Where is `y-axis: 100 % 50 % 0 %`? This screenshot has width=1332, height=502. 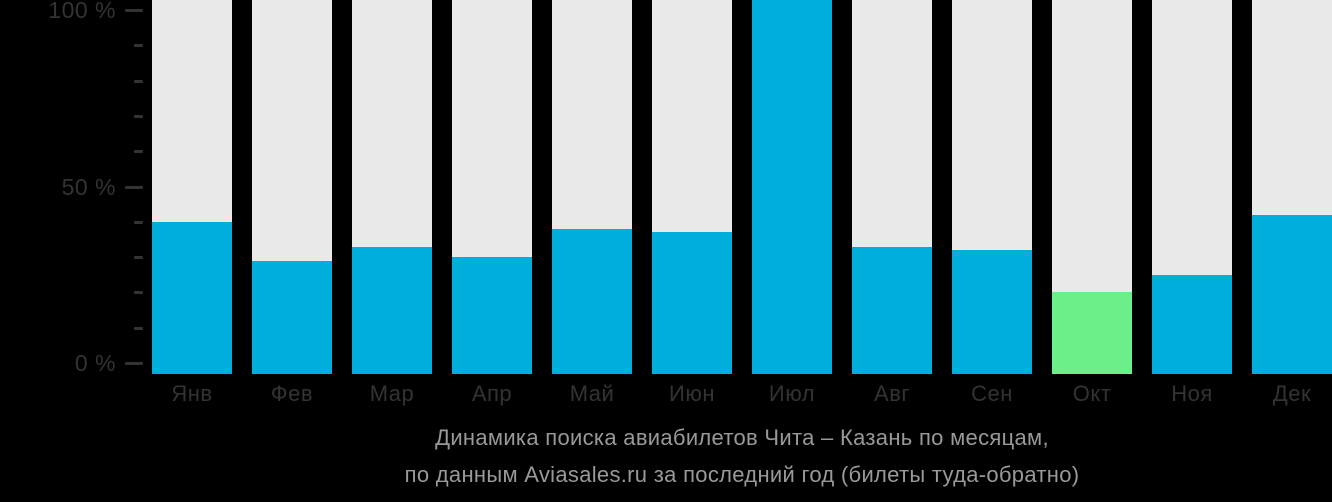 y-axis: 100 % 50 % 0 % is located at coordinates (76, 188).